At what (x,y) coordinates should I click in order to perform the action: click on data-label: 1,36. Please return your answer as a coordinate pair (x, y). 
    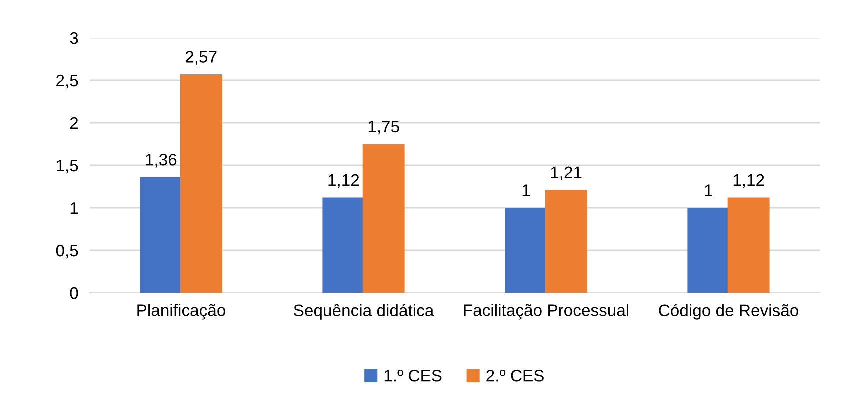
    Looking at the image, I should click on (161, 161).